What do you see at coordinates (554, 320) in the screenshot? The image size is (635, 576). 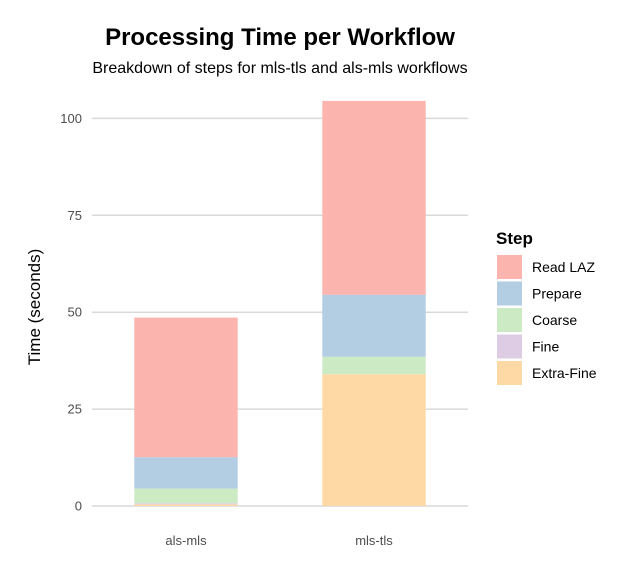 I see `legend-label: Coarse` at bounding box center [554, 320].